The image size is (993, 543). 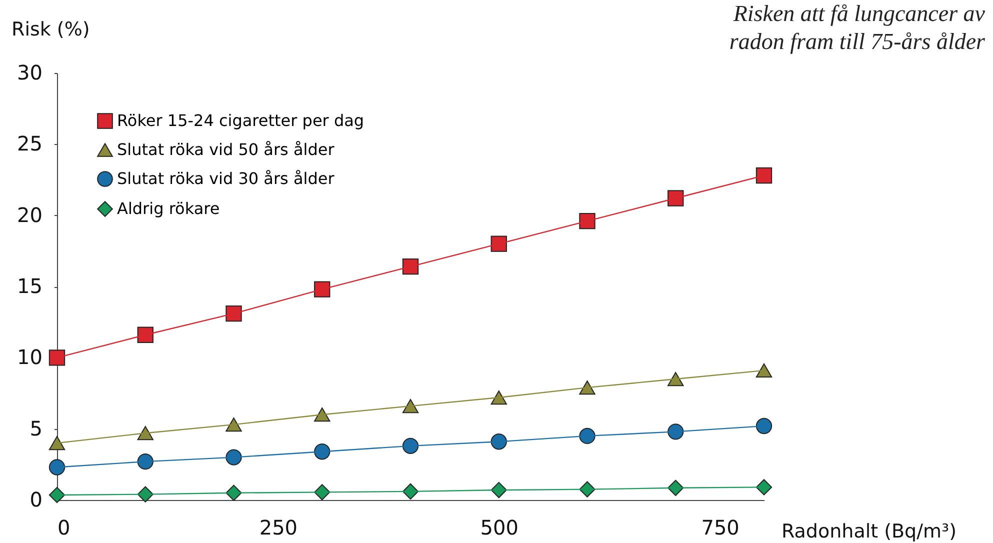 What do you see at coordinates (168, 208) in the screenshot?
I see `legend-label: Aldrig rökare` at bounding box center [168, 208].